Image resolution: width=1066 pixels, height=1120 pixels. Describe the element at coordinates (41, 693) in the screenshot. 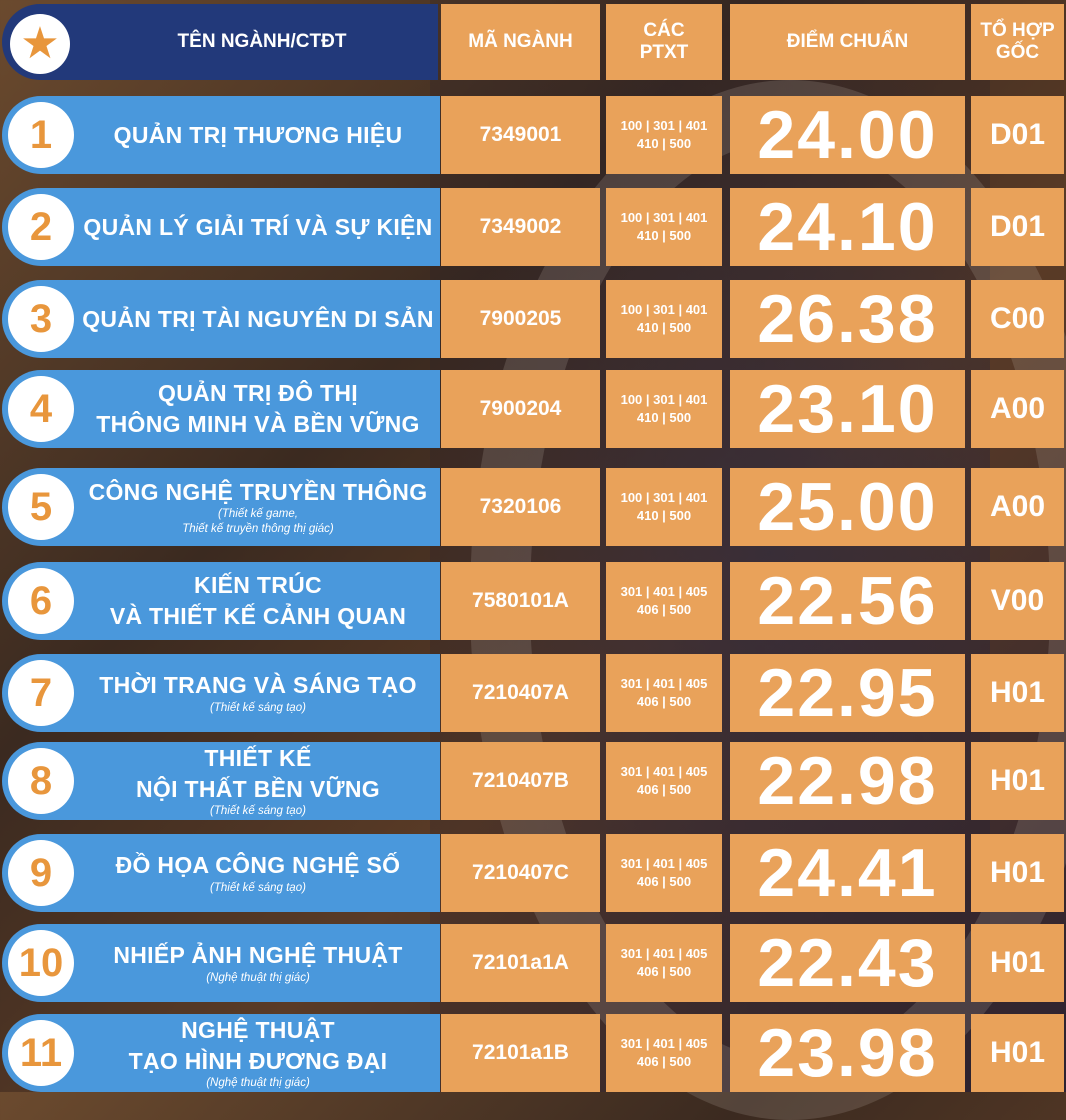

I see `row-number: 7` at that location.